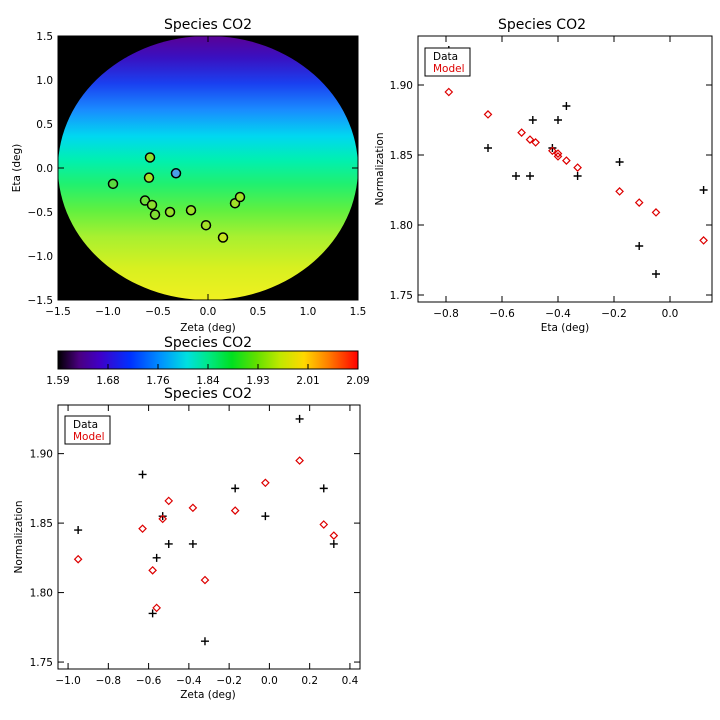 The height and width of the screenshot is (720, 720). What do you see at coordinates (614, 314) in the screenshot?
I see `eta-x-tick-label: −0.2` at bounding box center [614, 314].